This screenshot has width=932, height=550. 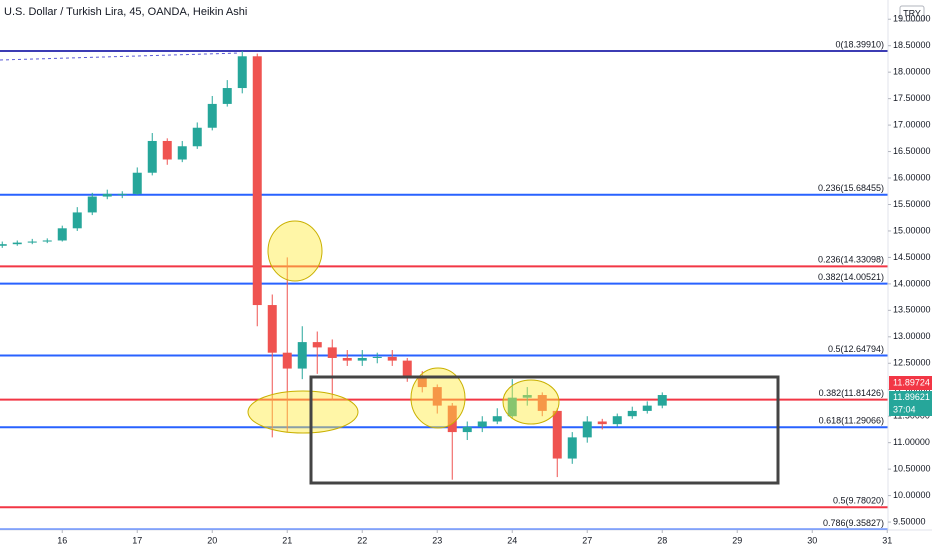 I want to click on y-tick-label: 13.50000, so click(x=912, y=310).